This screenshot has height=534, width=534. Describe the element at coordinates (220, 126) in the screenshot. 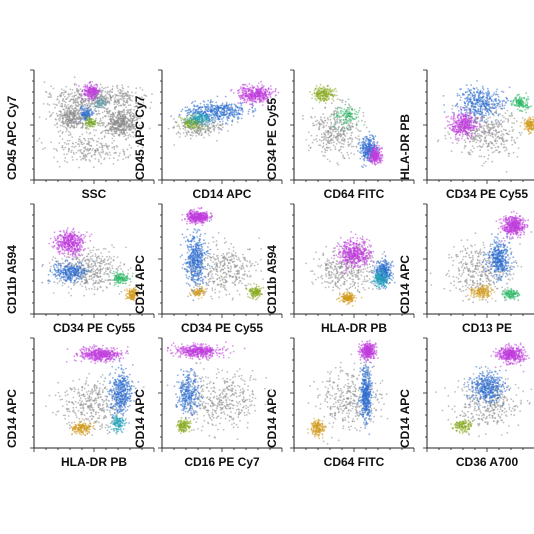

I see `scatter-plot` at that location.